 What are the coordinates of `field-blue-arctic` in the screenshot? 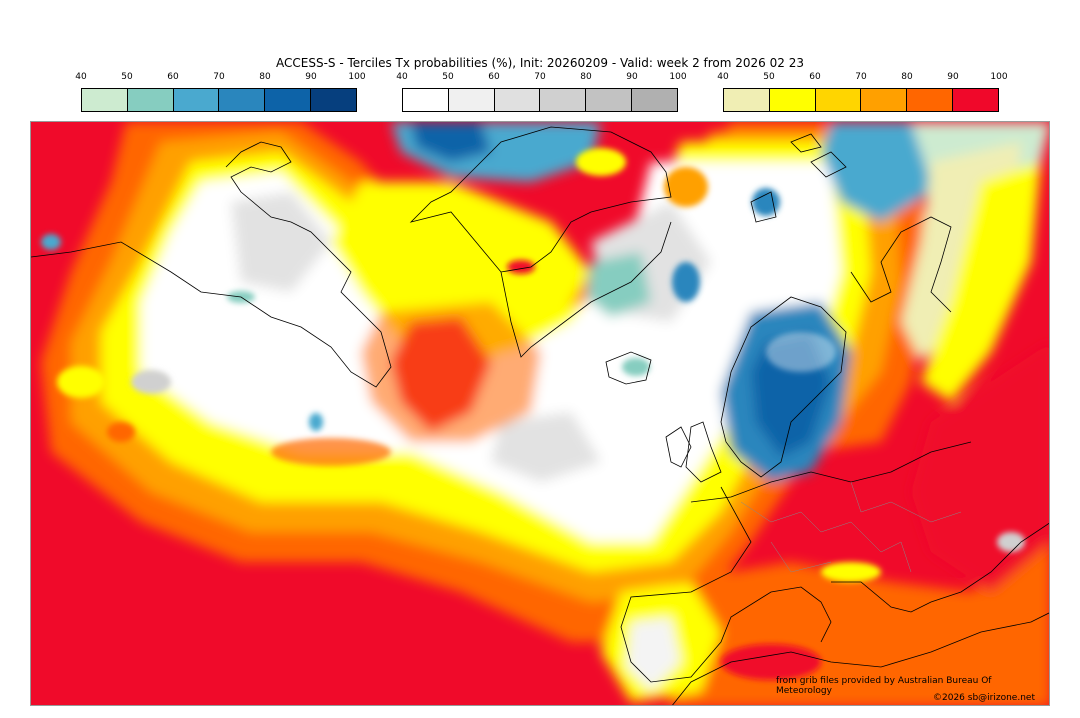 It's located at (671, 172).